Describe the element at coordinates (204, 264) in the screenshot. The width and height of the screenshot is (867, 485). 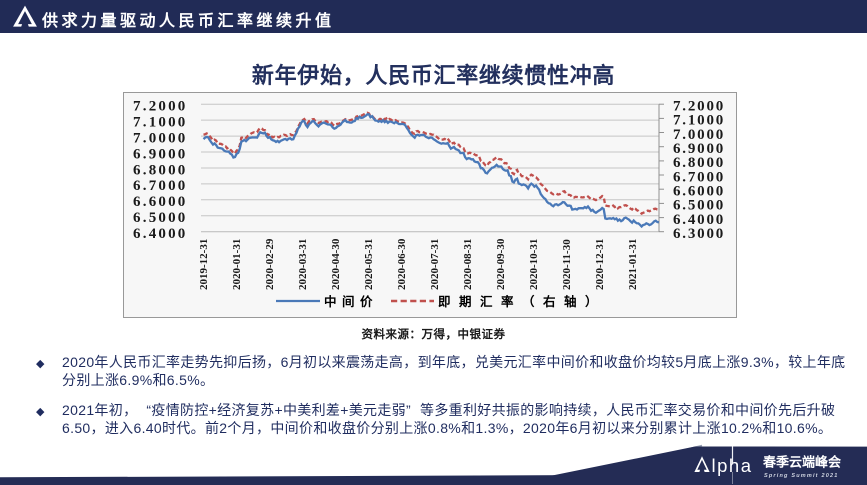
I see `svg-text: 2019-12-31` at that location.